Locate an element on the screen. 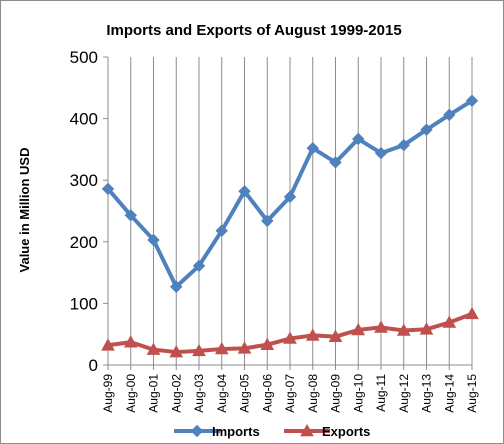 The height and width of the screenshot is (444, 504). exports-series is located at coordinates (290, 332).